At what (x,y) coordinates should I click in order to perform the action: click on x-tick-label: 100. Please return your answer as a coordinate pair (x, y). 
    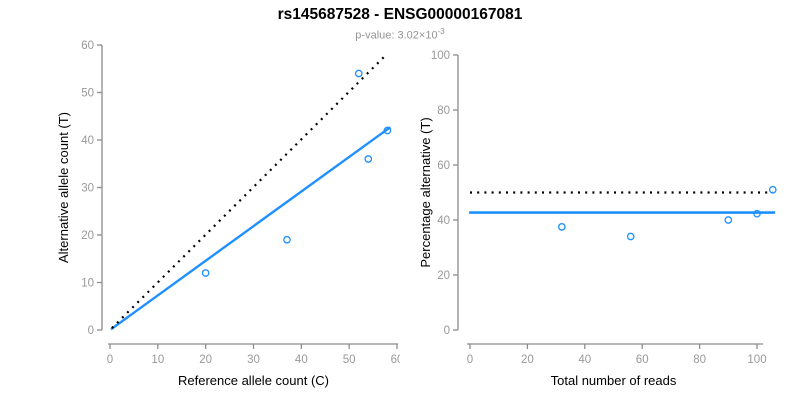
    Looking at the image, I should click on (756, 360).